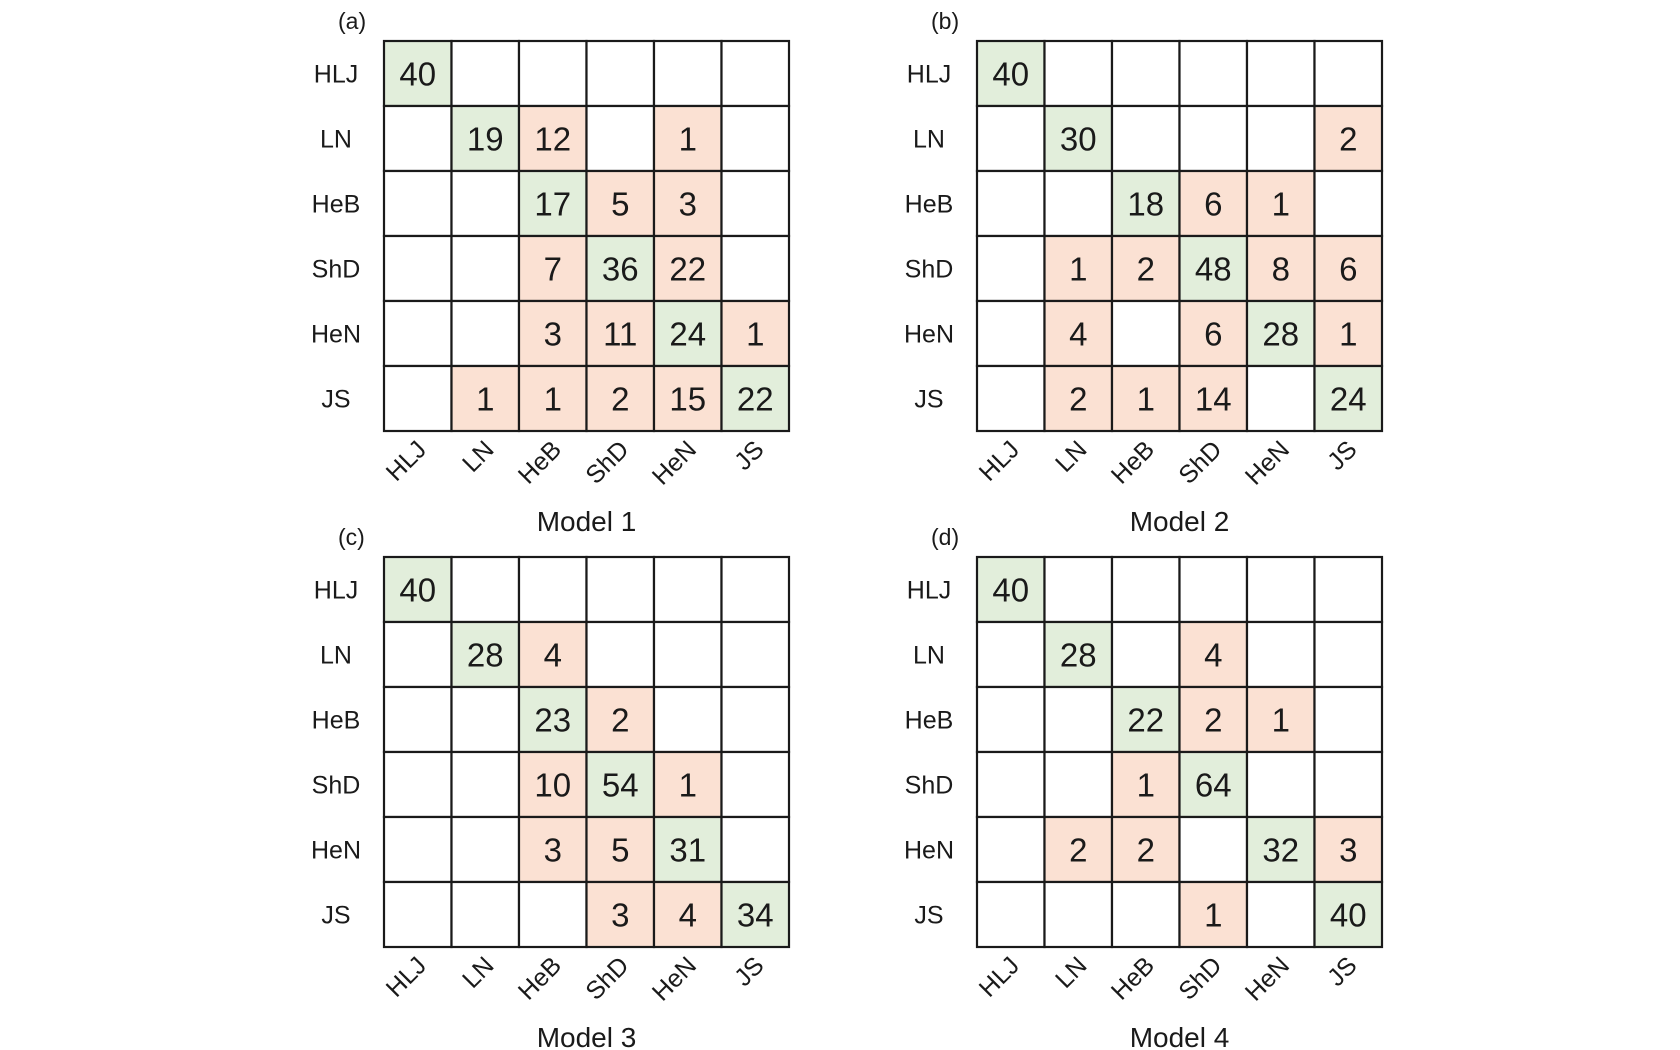  Describe the element at coordinates (687, 399) in the screenshot. I see `cell-value: 15` at that location.